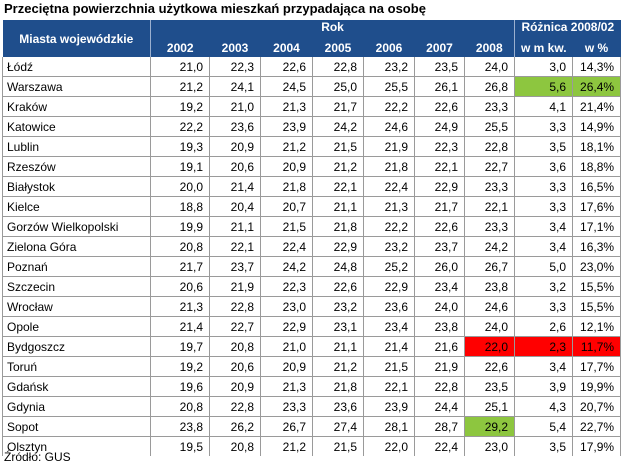  Describe the element at coordinates (180, 386) in the screenshot. I see `year-value-cell: 19,6` at that location.